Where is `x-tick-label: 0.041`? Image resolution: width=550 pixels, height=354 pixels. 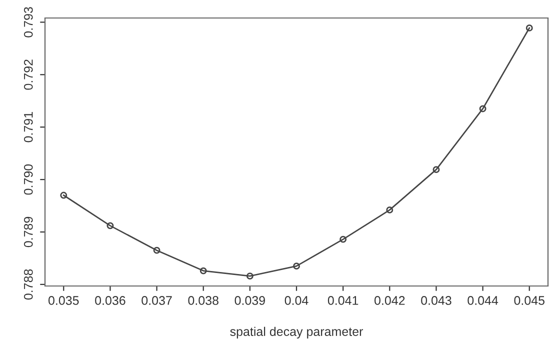 x-tick-label: 0.041 is located at coordinates (343, 300).